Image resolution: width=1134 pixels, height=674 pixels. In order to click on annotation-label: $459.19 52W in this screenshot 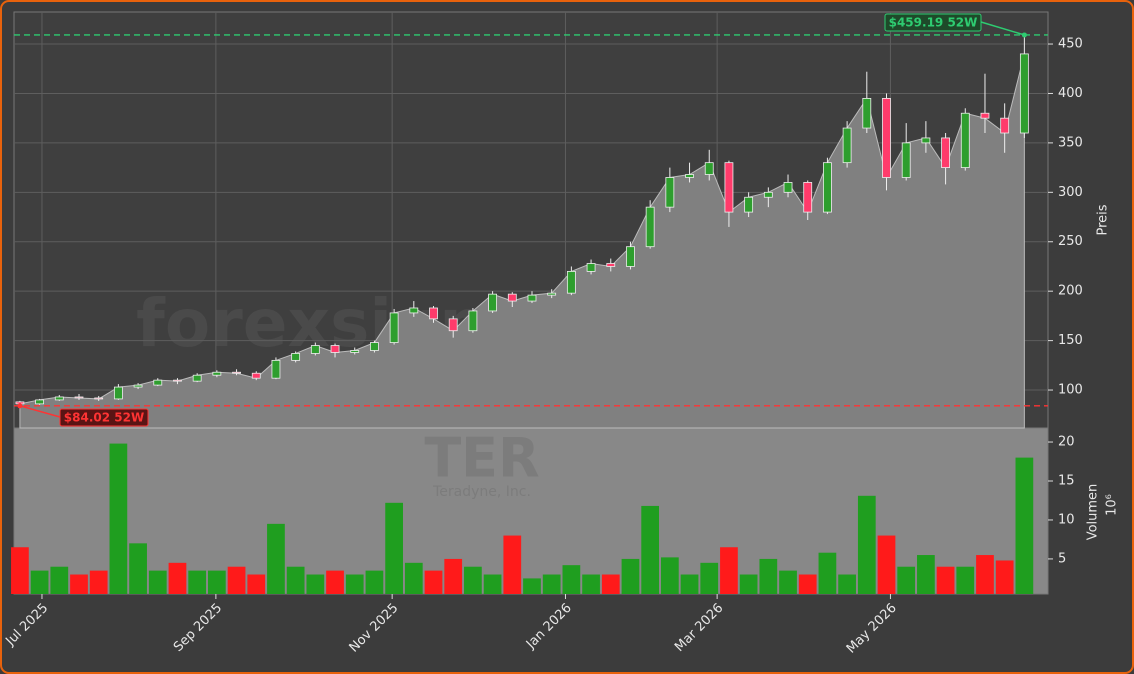, I will do `click(933, 23)`.